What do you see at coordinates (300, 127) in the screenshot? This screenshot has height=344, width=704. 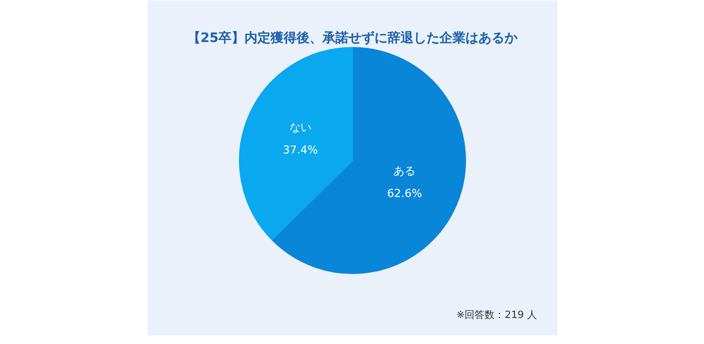 I see `slice-label: ない` at bounding box center [300, 127].